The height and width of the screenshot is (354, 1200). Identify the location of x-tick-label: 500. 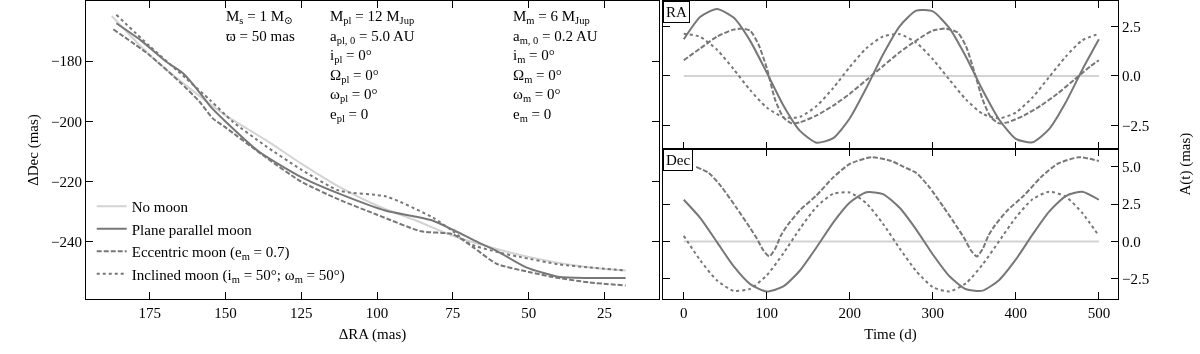
(1099, 313).